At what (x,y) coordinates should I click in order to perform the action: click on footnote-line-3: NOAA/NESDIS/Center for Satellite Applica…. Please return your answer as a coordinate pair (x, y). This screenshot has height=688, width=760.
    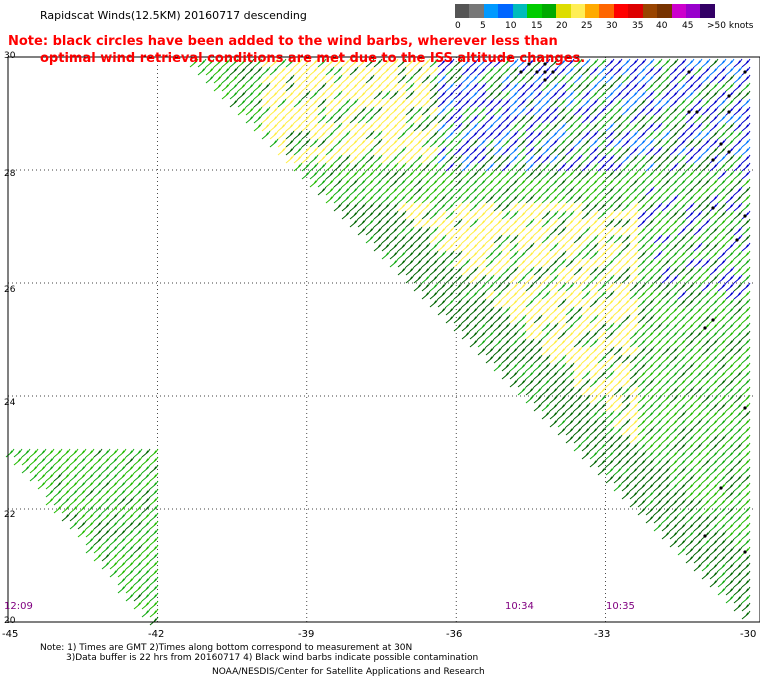
    Looking at the image, I should click on (348, 672).